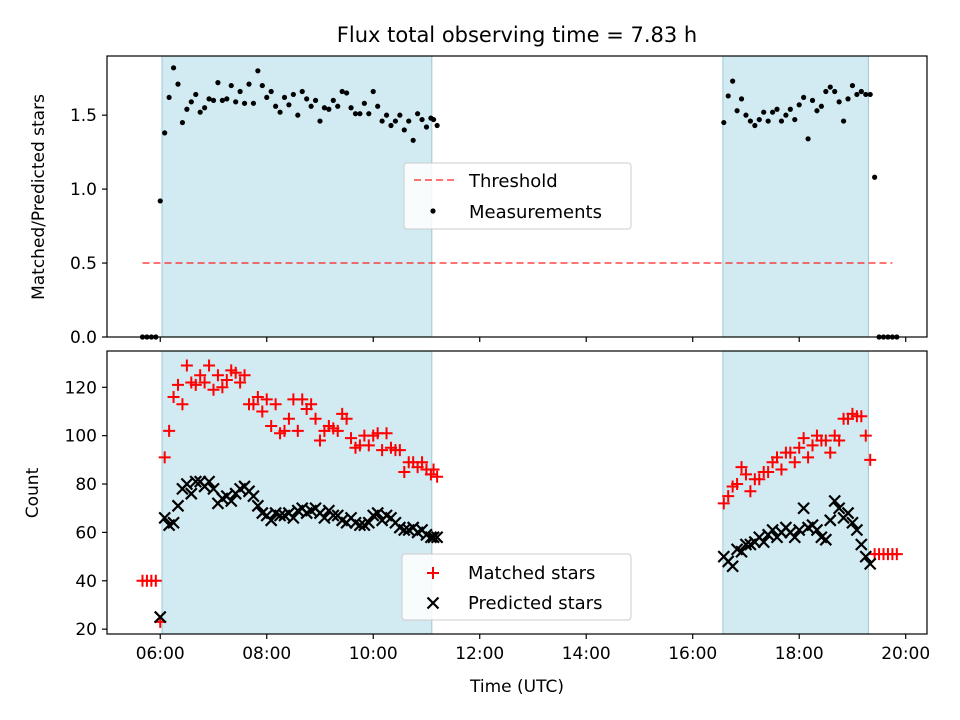  What do you see at coordinates (517, 35) in the screenshot?
I see `figure-title: Flux total observing time = 7.83 h` at bounding box center [517, 35].